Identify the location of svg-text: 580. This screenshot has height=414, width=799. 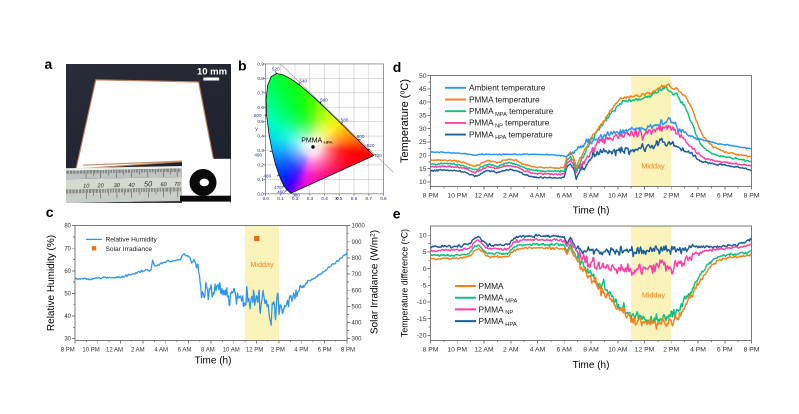
(345, 120).